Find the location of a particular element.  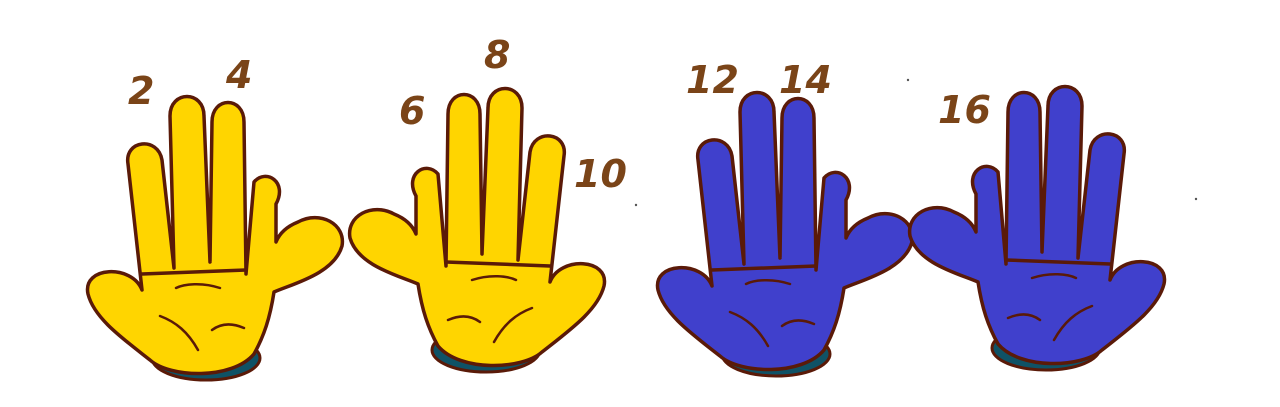

count-label-4: 4 is located at coordinates (239, 75).